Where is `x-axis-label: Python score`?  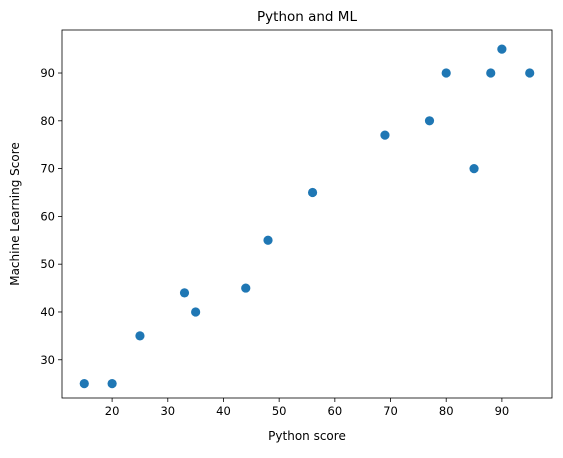 x-axis-label: Python score is located at coordinates (307, 436).